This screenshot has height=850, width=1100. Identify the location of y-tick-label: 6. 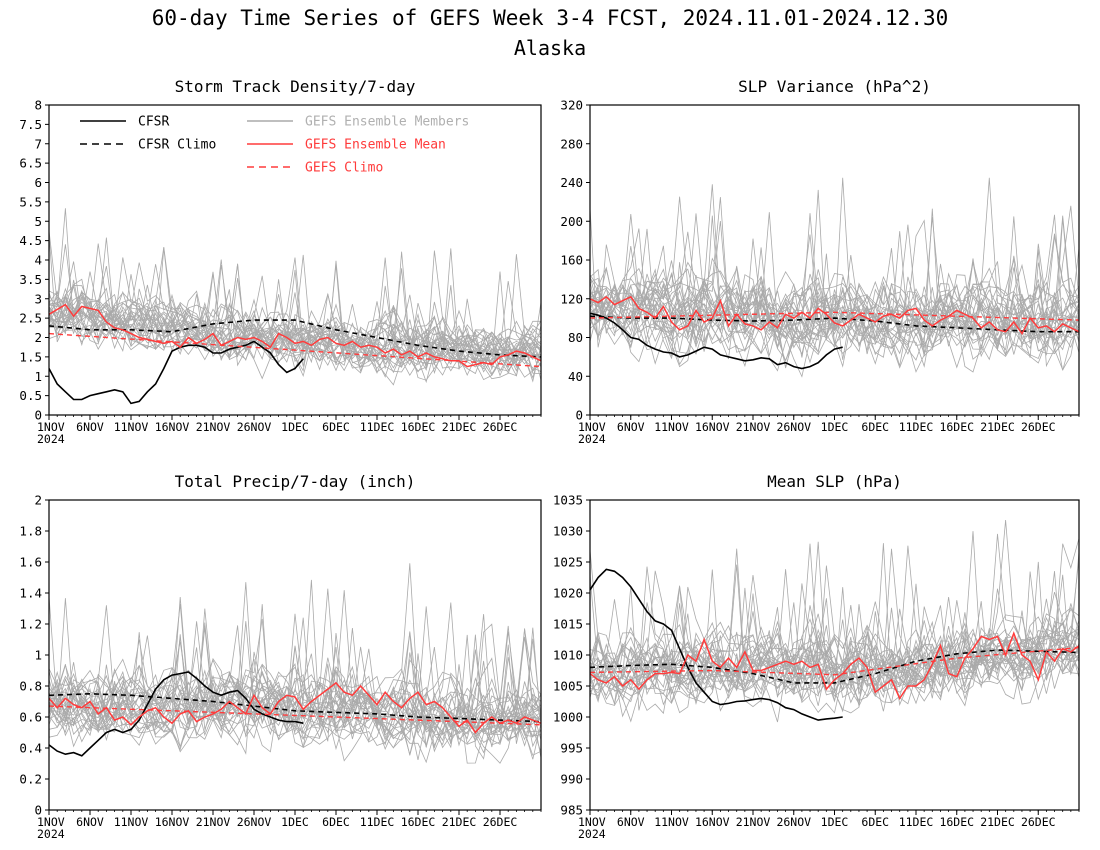
(38, 182).